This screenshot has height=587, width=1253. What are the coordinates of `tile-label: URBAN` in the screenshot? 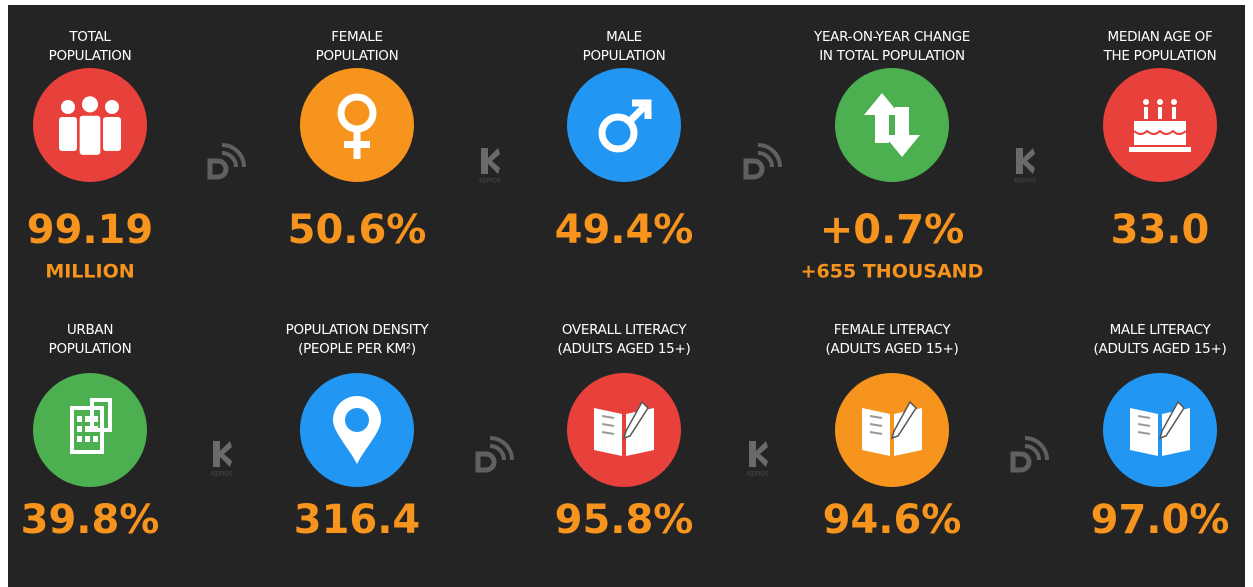 It's located at (90, 330).